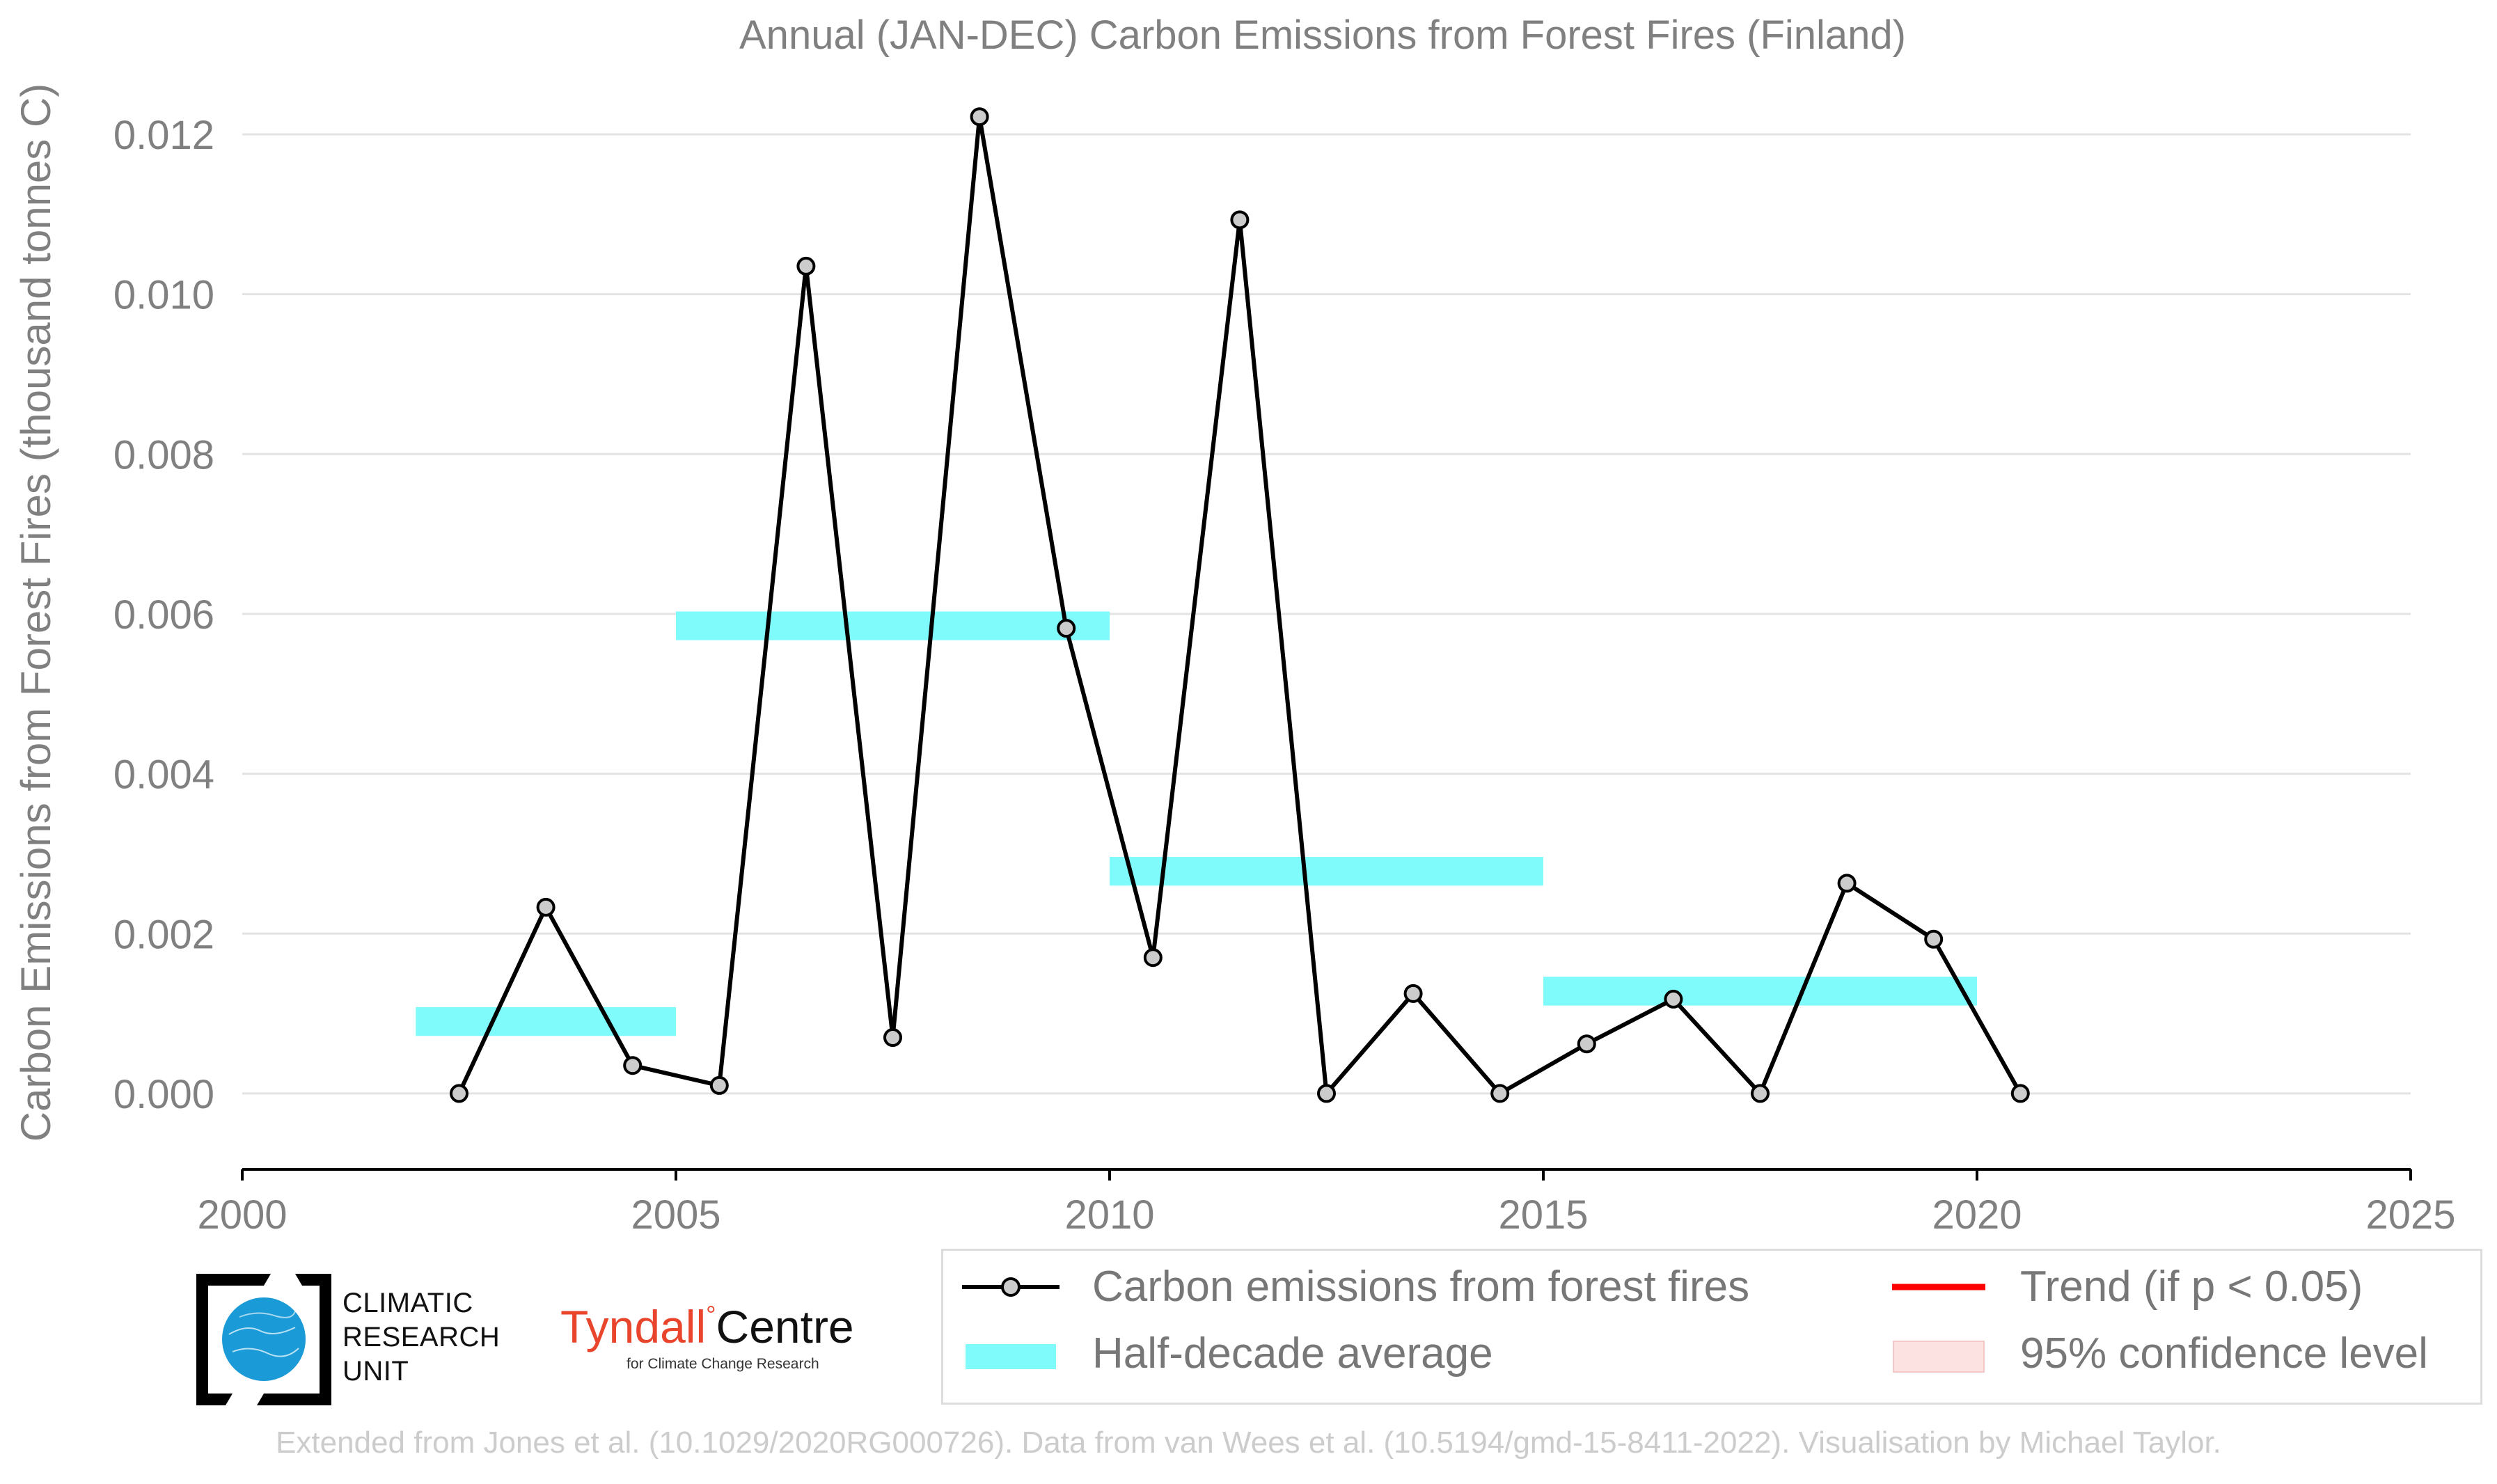 Image resolution: width=2497 pixels, height=1484 pixels. I want to click on tyndall-degree: °, so click(711, 1314).